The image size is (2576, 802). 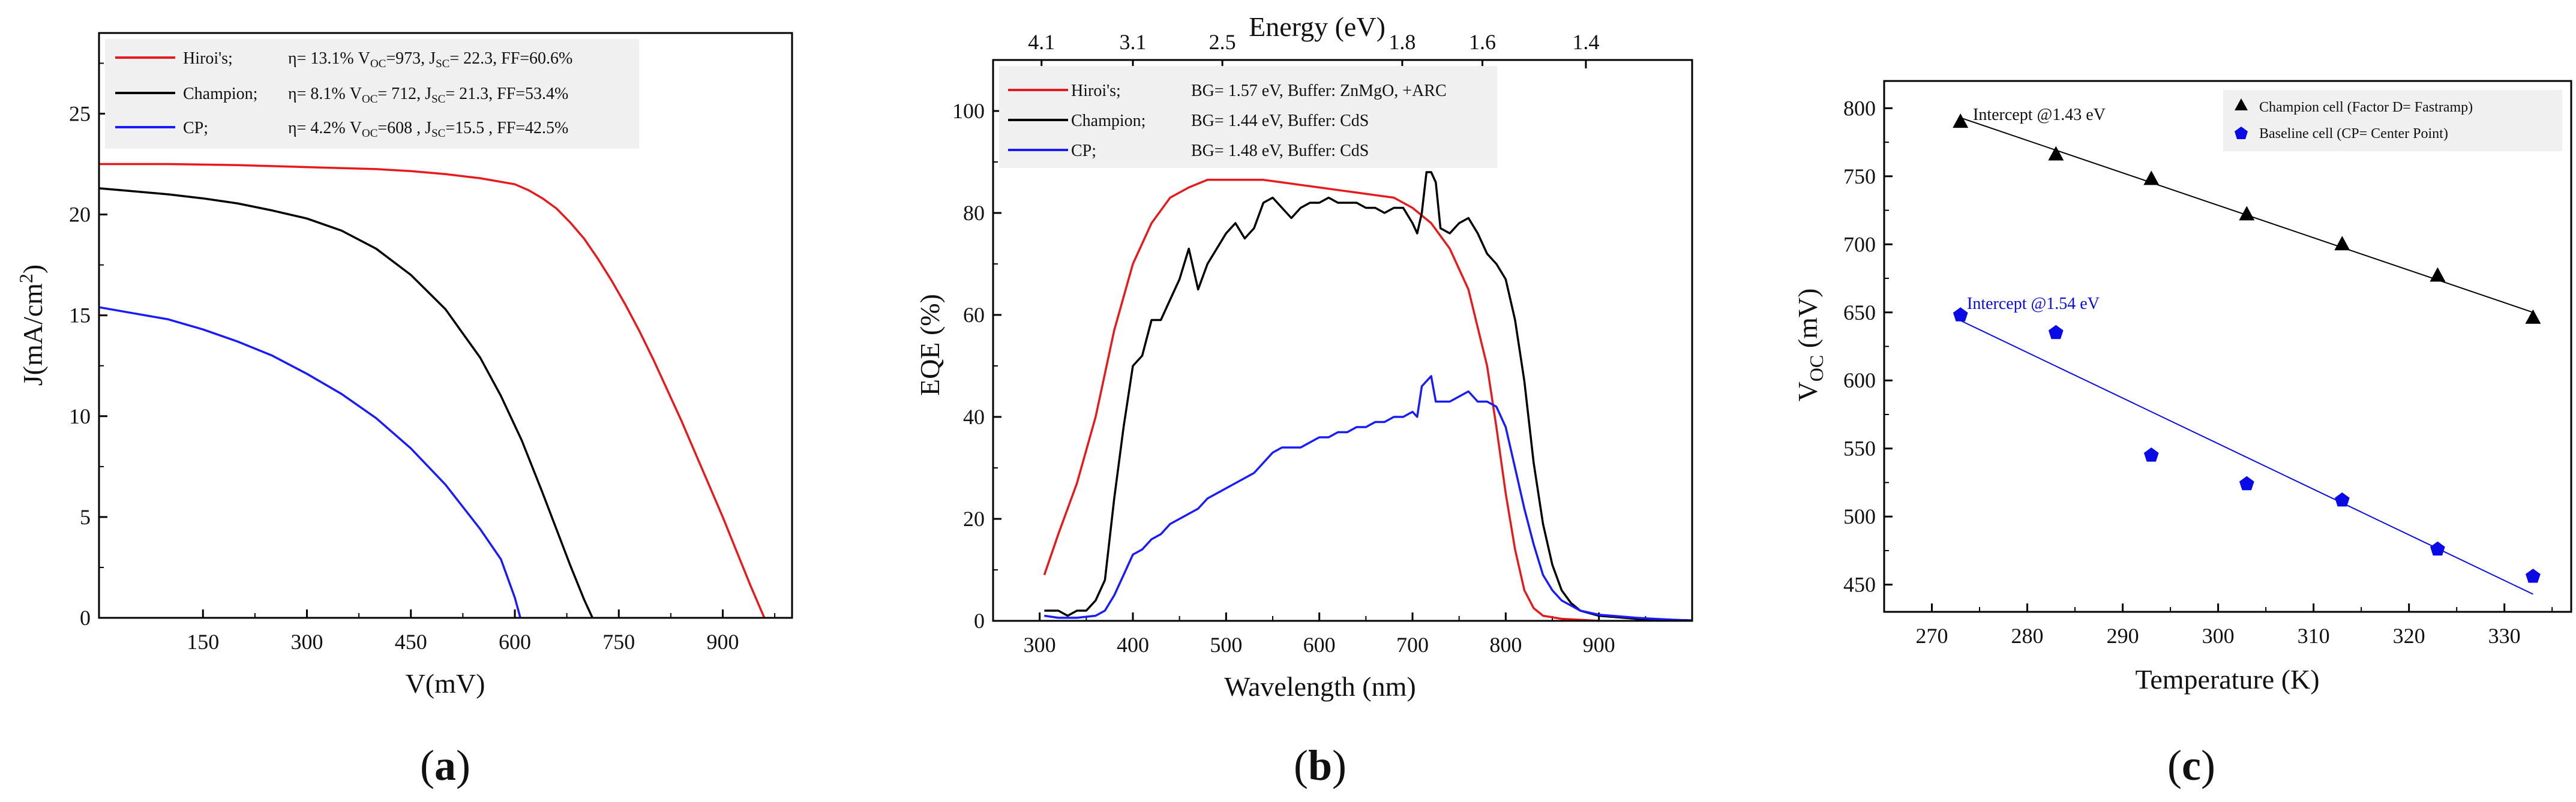 I want to click on chart-a-xtick-label-4: 750, so click(x=618, y=642).